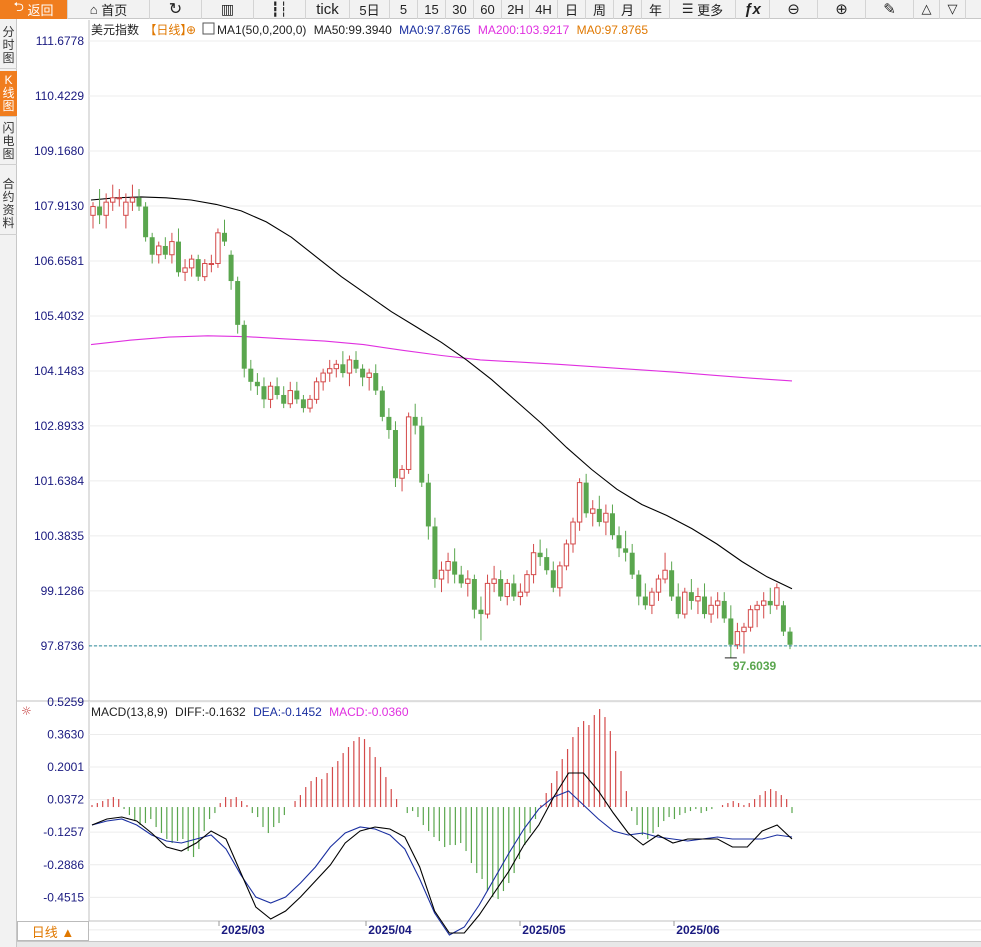 Image resolution: width=981 pixels, height=947 pixels. Describe the element at coordinates (328, 9) in the screenshot. I see `tick-button: tick` at that location.